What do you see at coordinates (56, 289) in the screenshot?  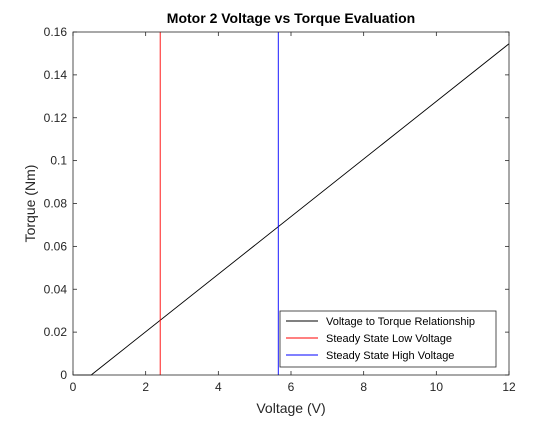 I see `y-tick-label: 0.04` at bounding box center [56, 289].